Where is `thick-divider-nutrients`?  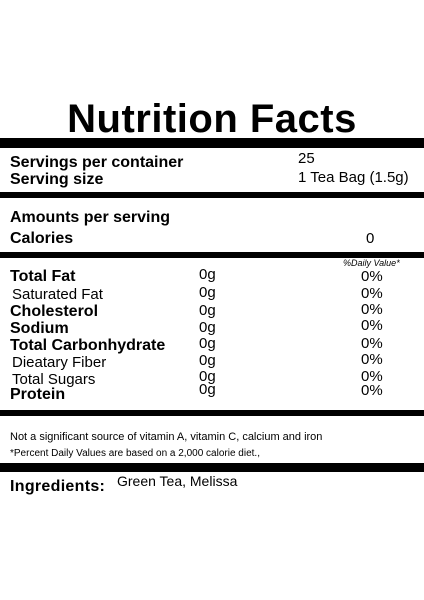 thick-divider-nutrients is located at coordinates (212, 413).